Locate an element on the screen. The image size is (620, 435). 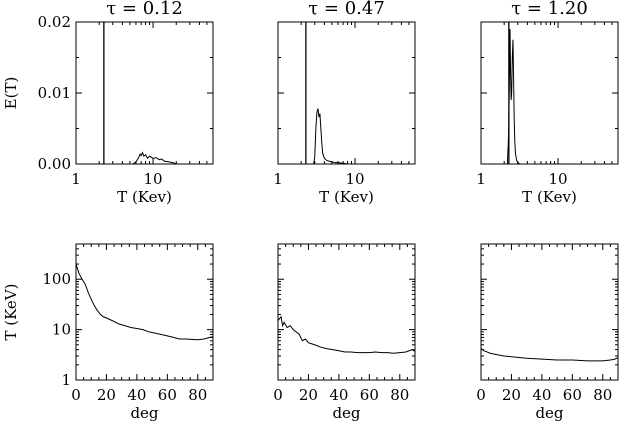
panel-title: τ = 0.12 is located at coordinates (144, 9).